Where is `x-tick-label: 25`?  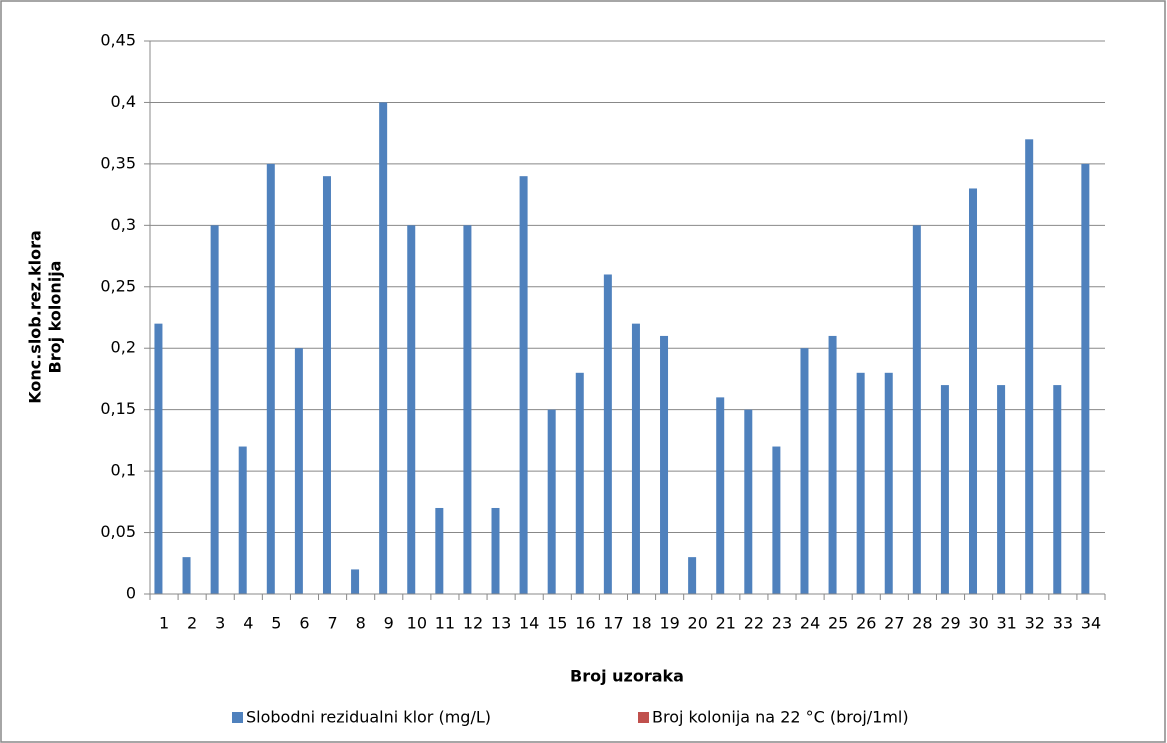 x-tick-label: 25 is located at coordinates (838, 623).